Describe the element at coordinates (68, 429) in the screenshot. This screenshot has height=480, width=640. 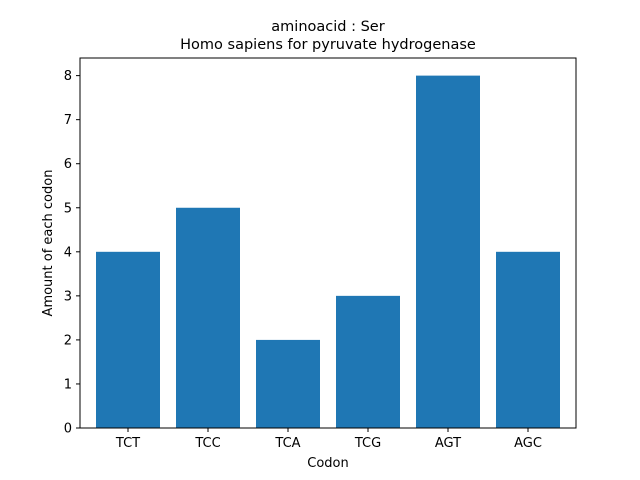
I see `y-tick-label: 0` at that location.